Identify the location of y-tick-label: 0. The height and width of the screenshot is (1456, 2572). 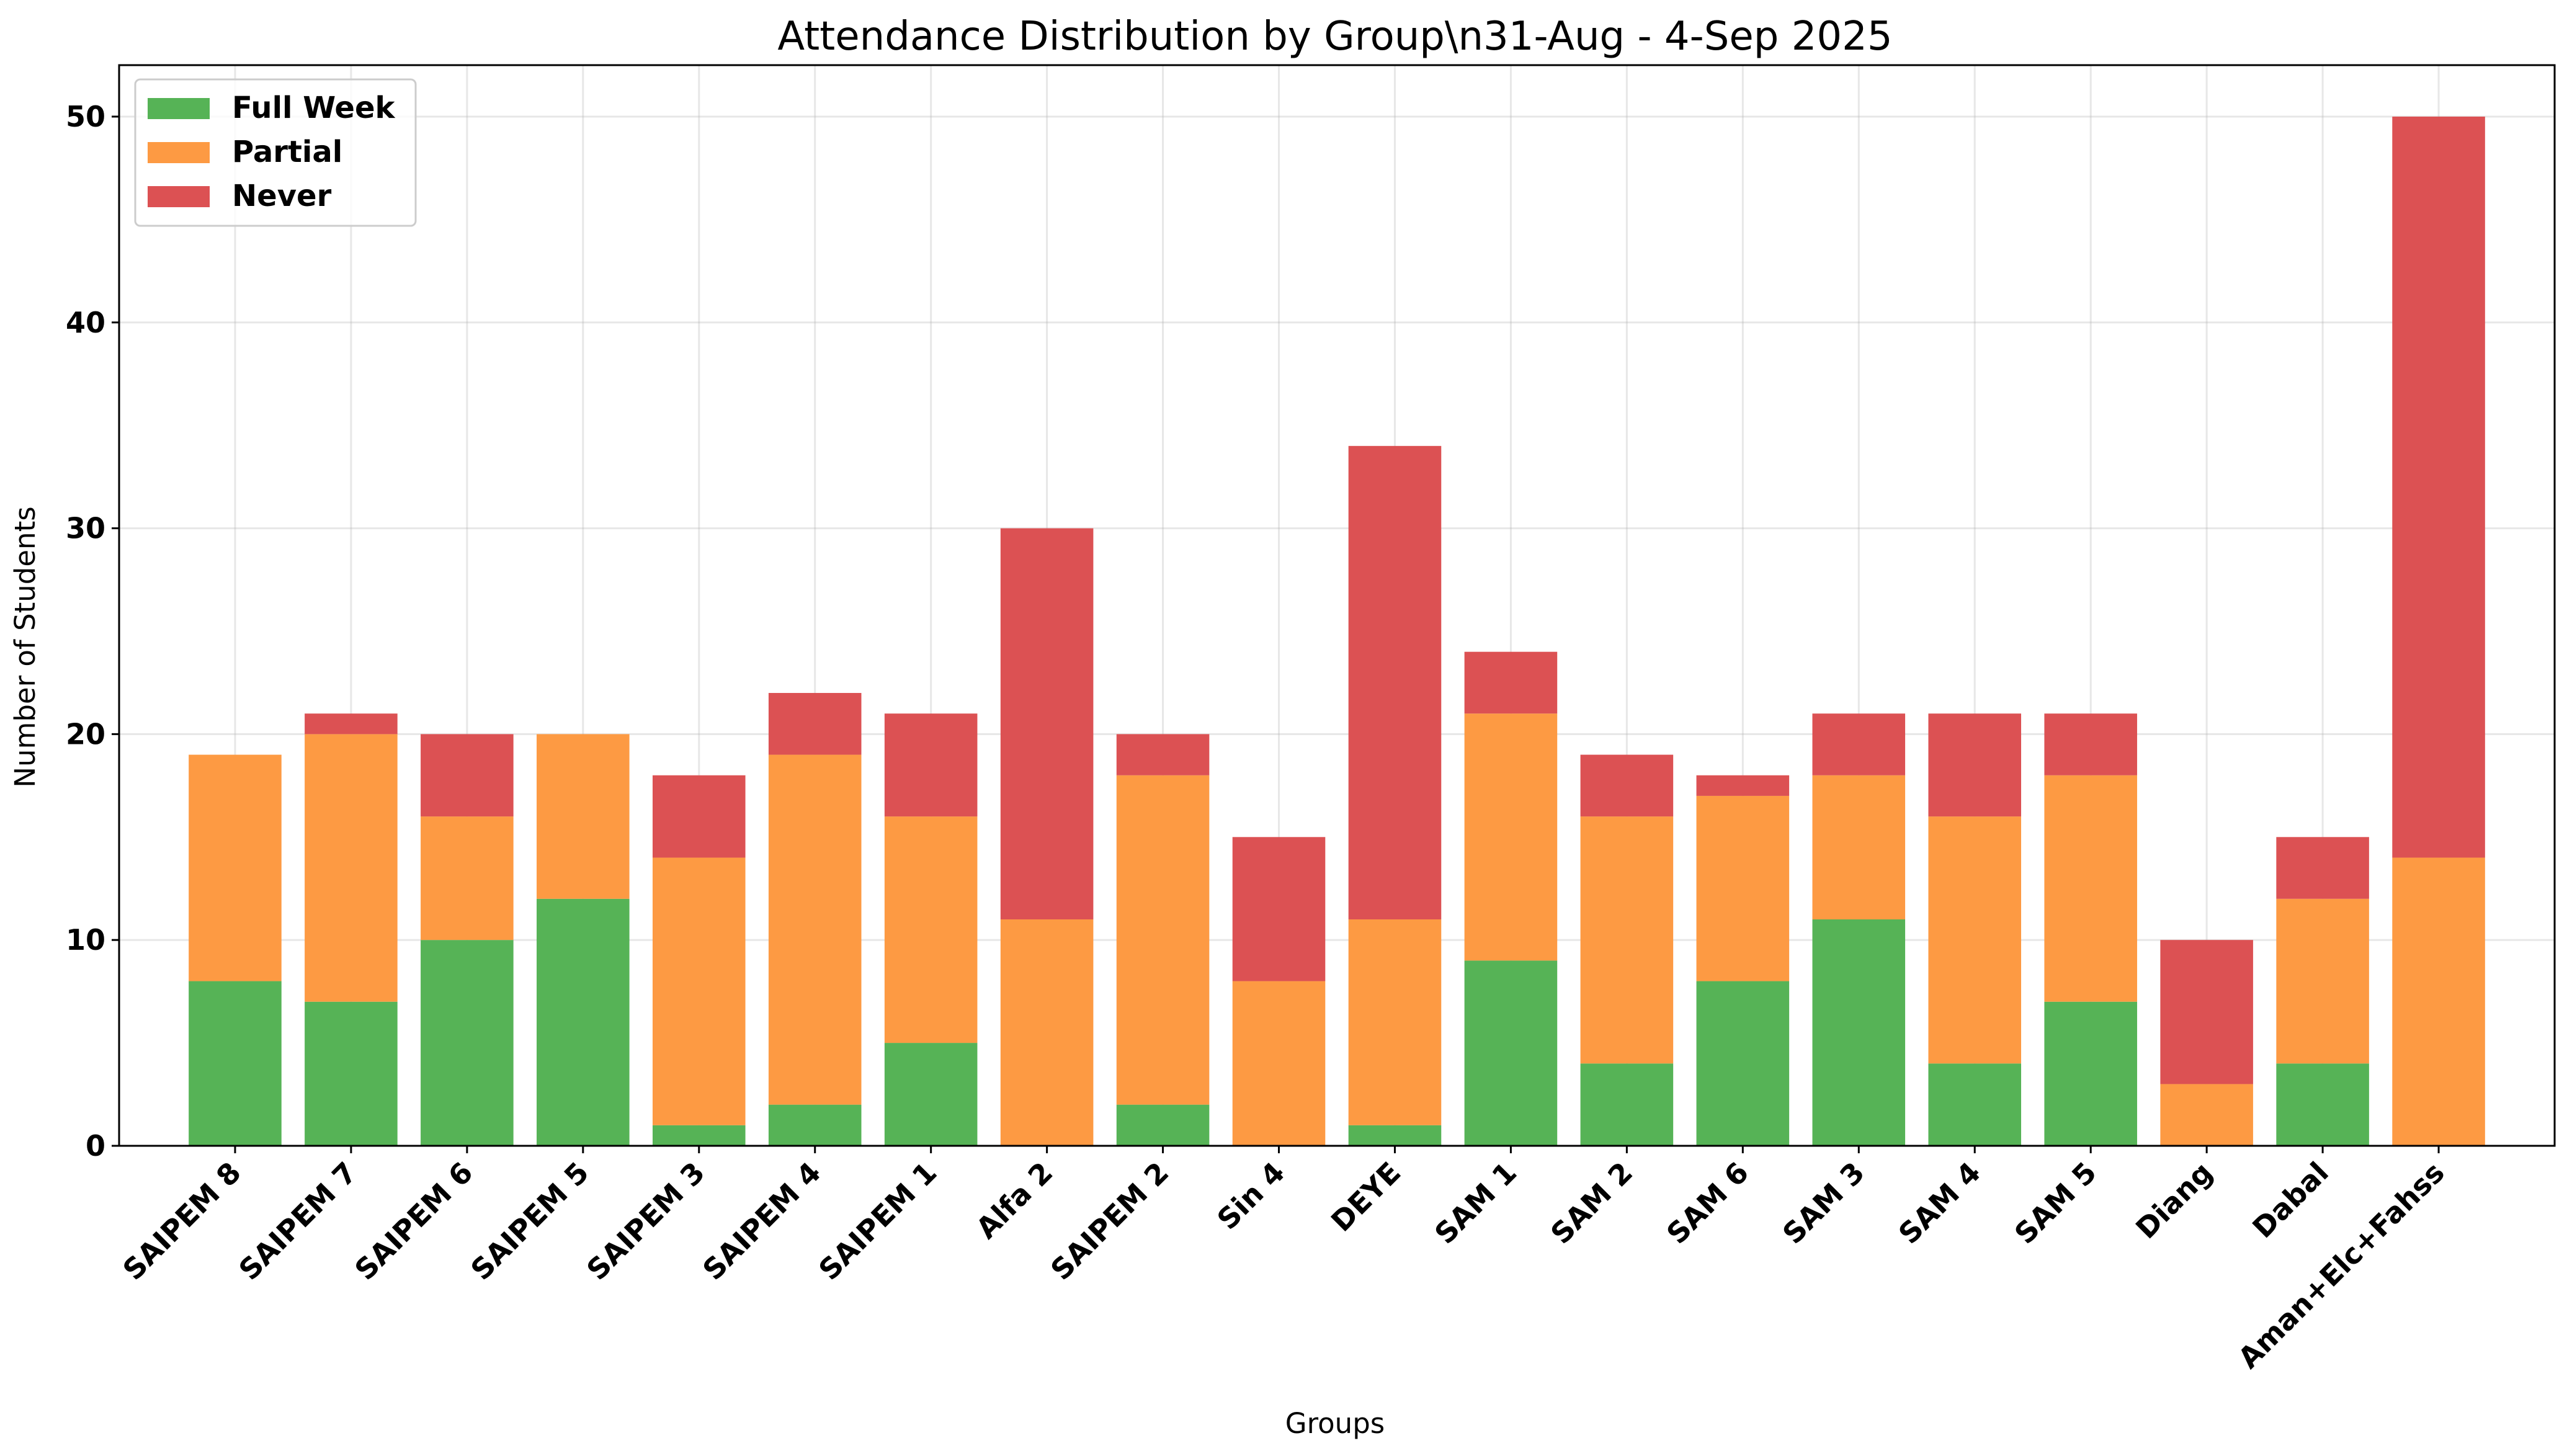
(95, 1146).